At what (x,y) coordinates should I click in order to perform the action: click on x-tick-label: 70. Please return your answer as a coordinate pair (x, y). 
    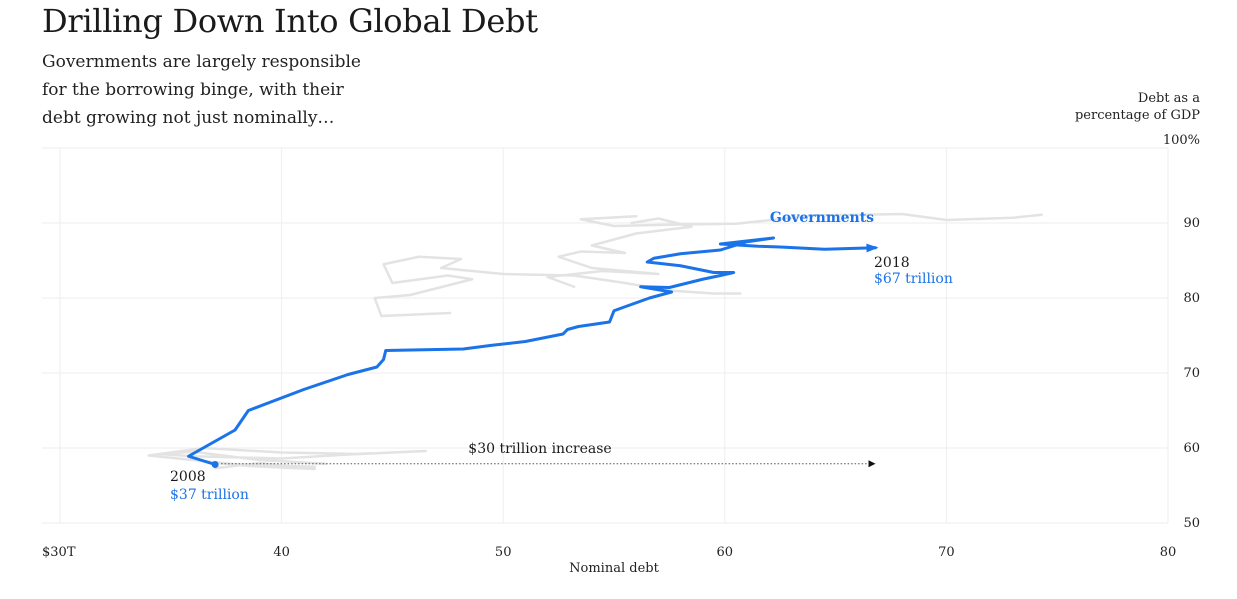
    Looking at the image, I should click on (946, 552).